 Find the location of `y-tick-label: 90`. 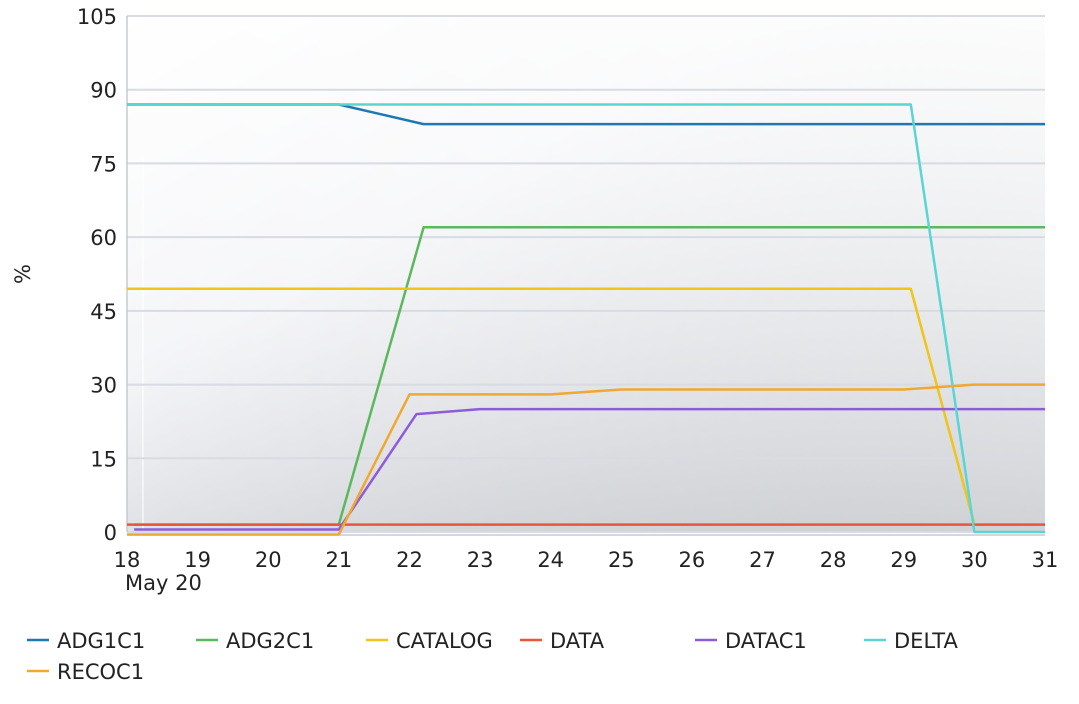

y-tick-label: 90 is located at coordinates (103, 91).